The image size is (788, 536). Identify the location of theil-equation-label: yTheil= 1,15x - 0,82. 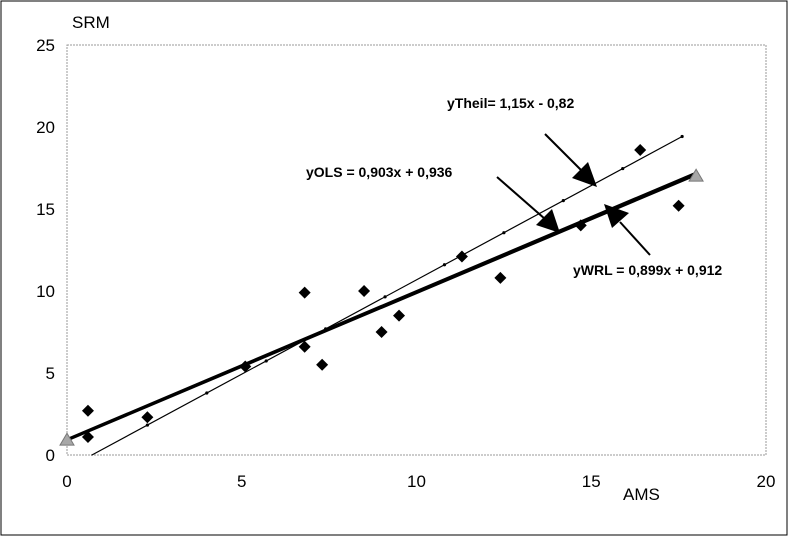
(510, 103).